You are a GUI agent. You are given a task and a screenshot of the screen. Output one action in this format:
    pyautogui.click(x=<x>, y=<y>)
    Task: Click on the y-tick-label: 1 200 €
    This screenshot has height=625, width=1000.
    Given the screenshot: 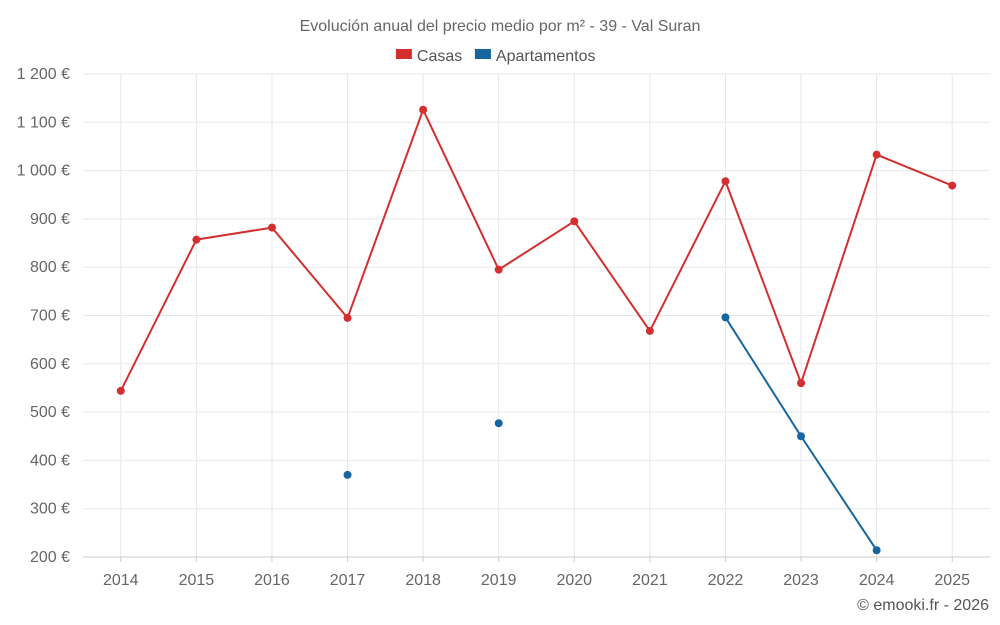 What is the action you would take?
    pyautogui.click(x=43, y=74)
    